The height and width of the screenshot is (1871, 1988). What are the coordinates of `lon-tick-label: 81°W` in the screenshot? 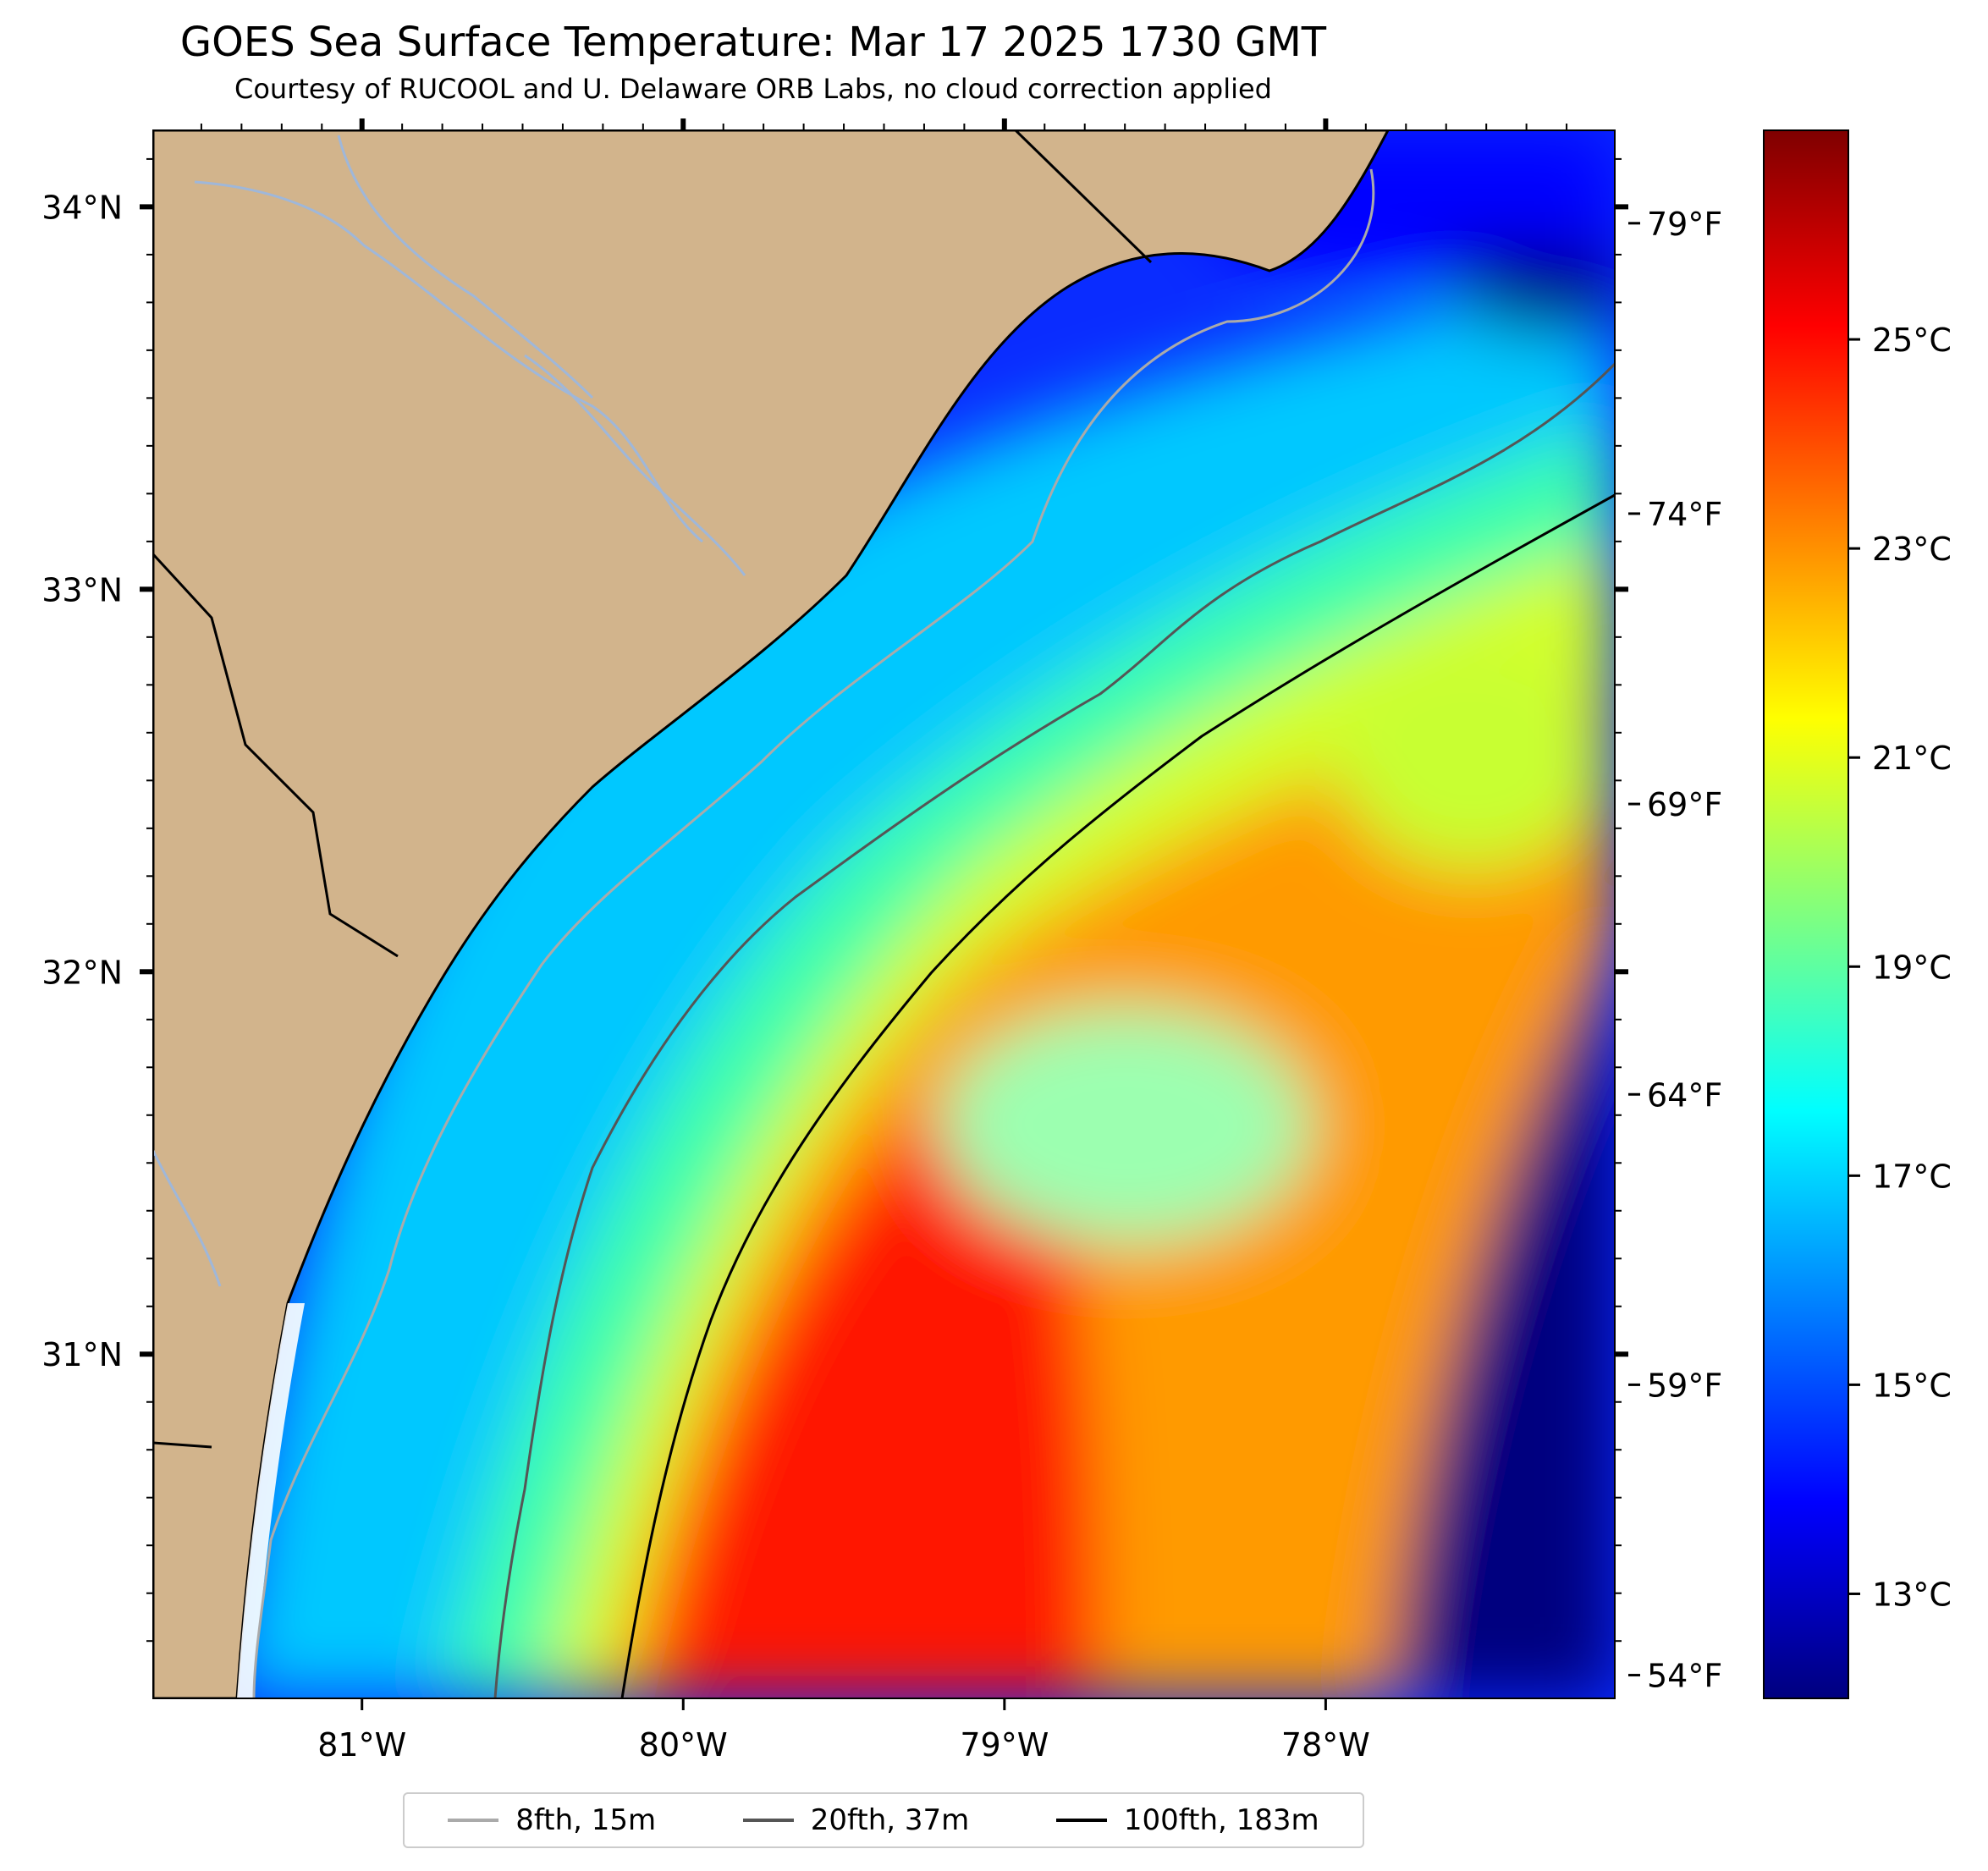 It's located at (361, 1745).